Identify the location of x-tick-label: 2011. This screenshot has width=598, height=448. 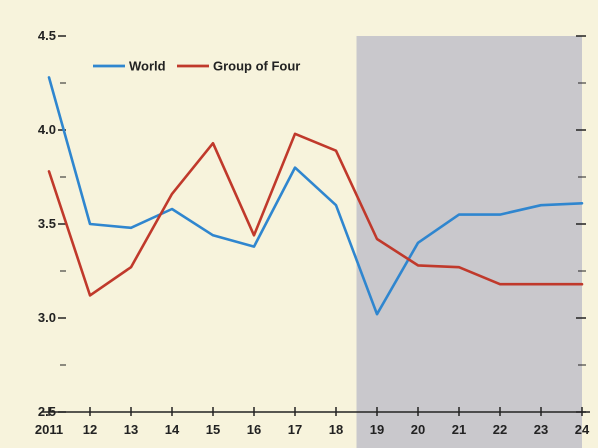
(49, 429).